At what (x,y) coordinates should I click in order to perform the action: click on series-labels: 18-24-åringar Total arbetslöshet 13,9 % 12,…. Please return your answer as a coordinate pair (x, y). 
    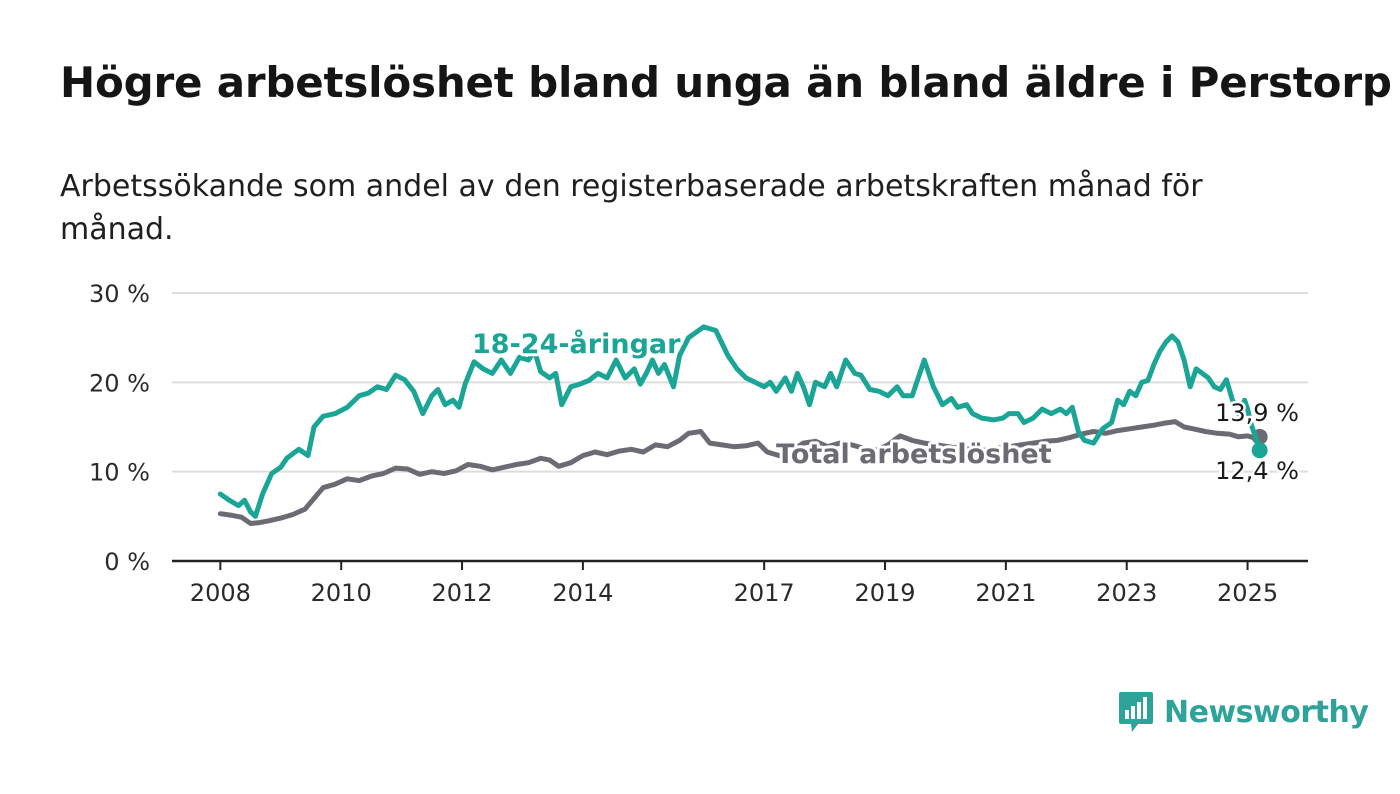
    Looking at the image, I should click on (885, 406).